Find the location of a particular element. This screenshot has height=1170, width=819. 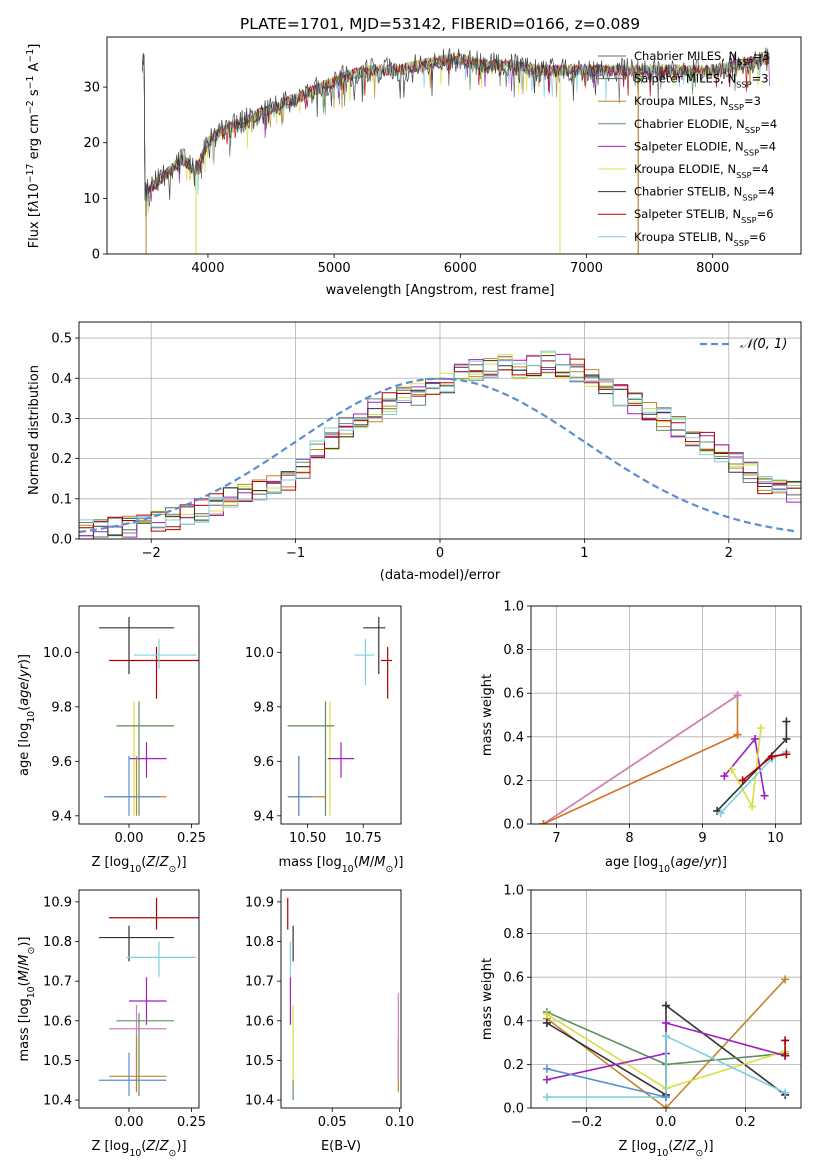

y-tick-label: 9.4 is located at coordinates (263, 816).